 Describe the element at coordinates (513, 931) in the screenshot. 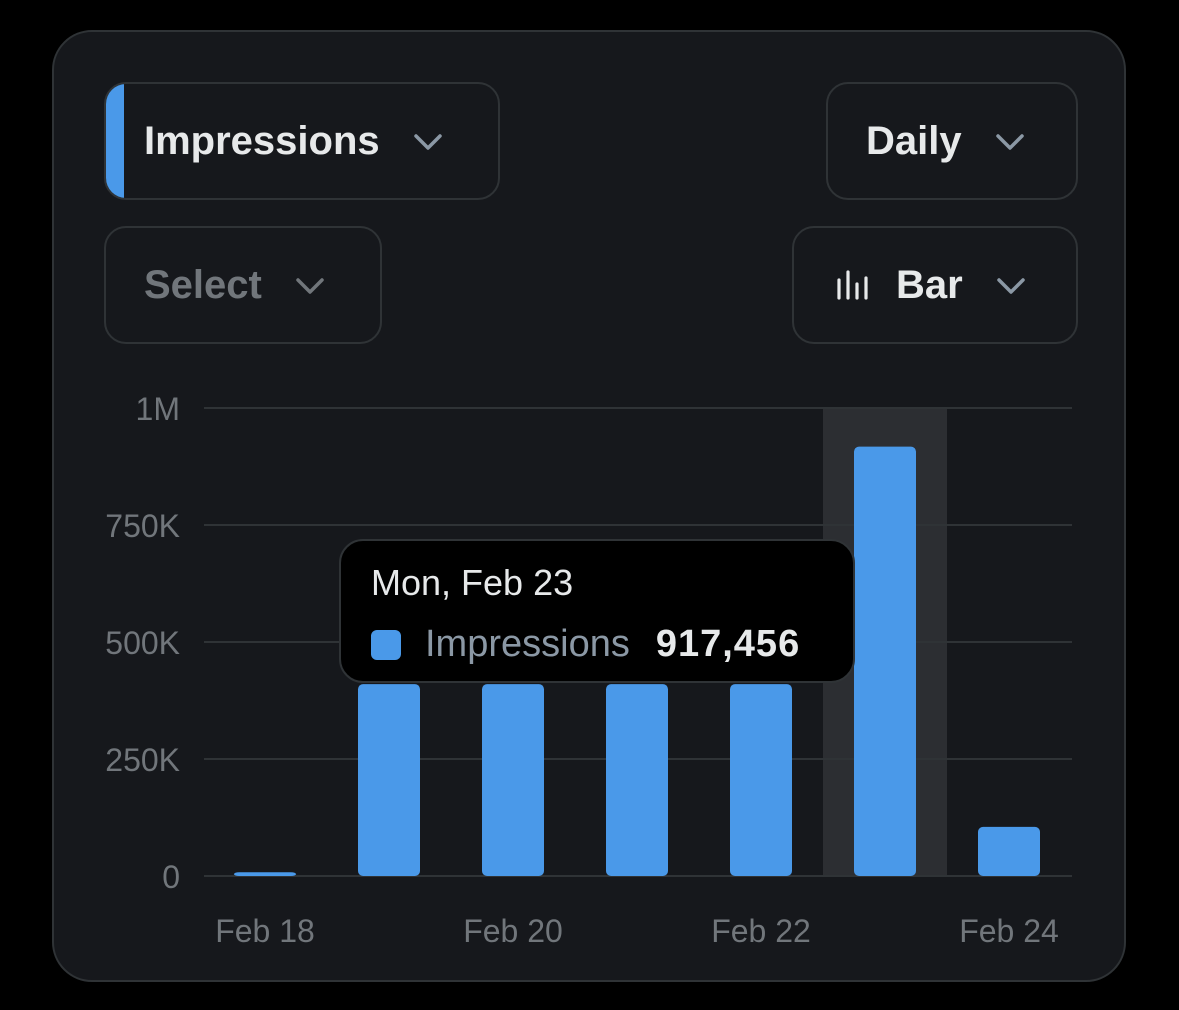

I see `x-tick-label: Feb 20` at that location.